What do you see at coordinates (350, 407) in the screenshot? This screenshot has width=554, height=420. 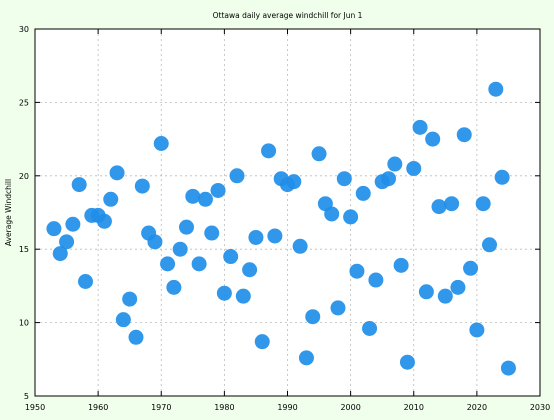 I see `x-tick-label: 2000` at bounding box center [350, 407].